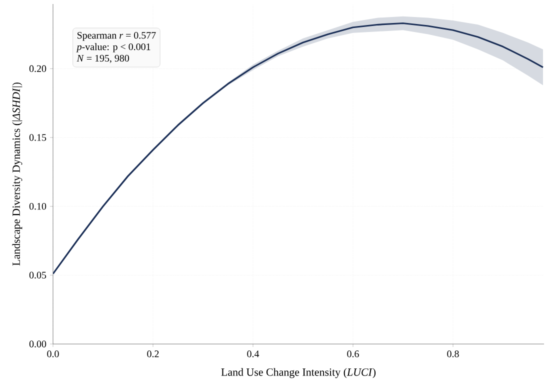 This screenshot has height=387, width=550. I want to click on x-tick-label: 0.6, so click(353, 354).